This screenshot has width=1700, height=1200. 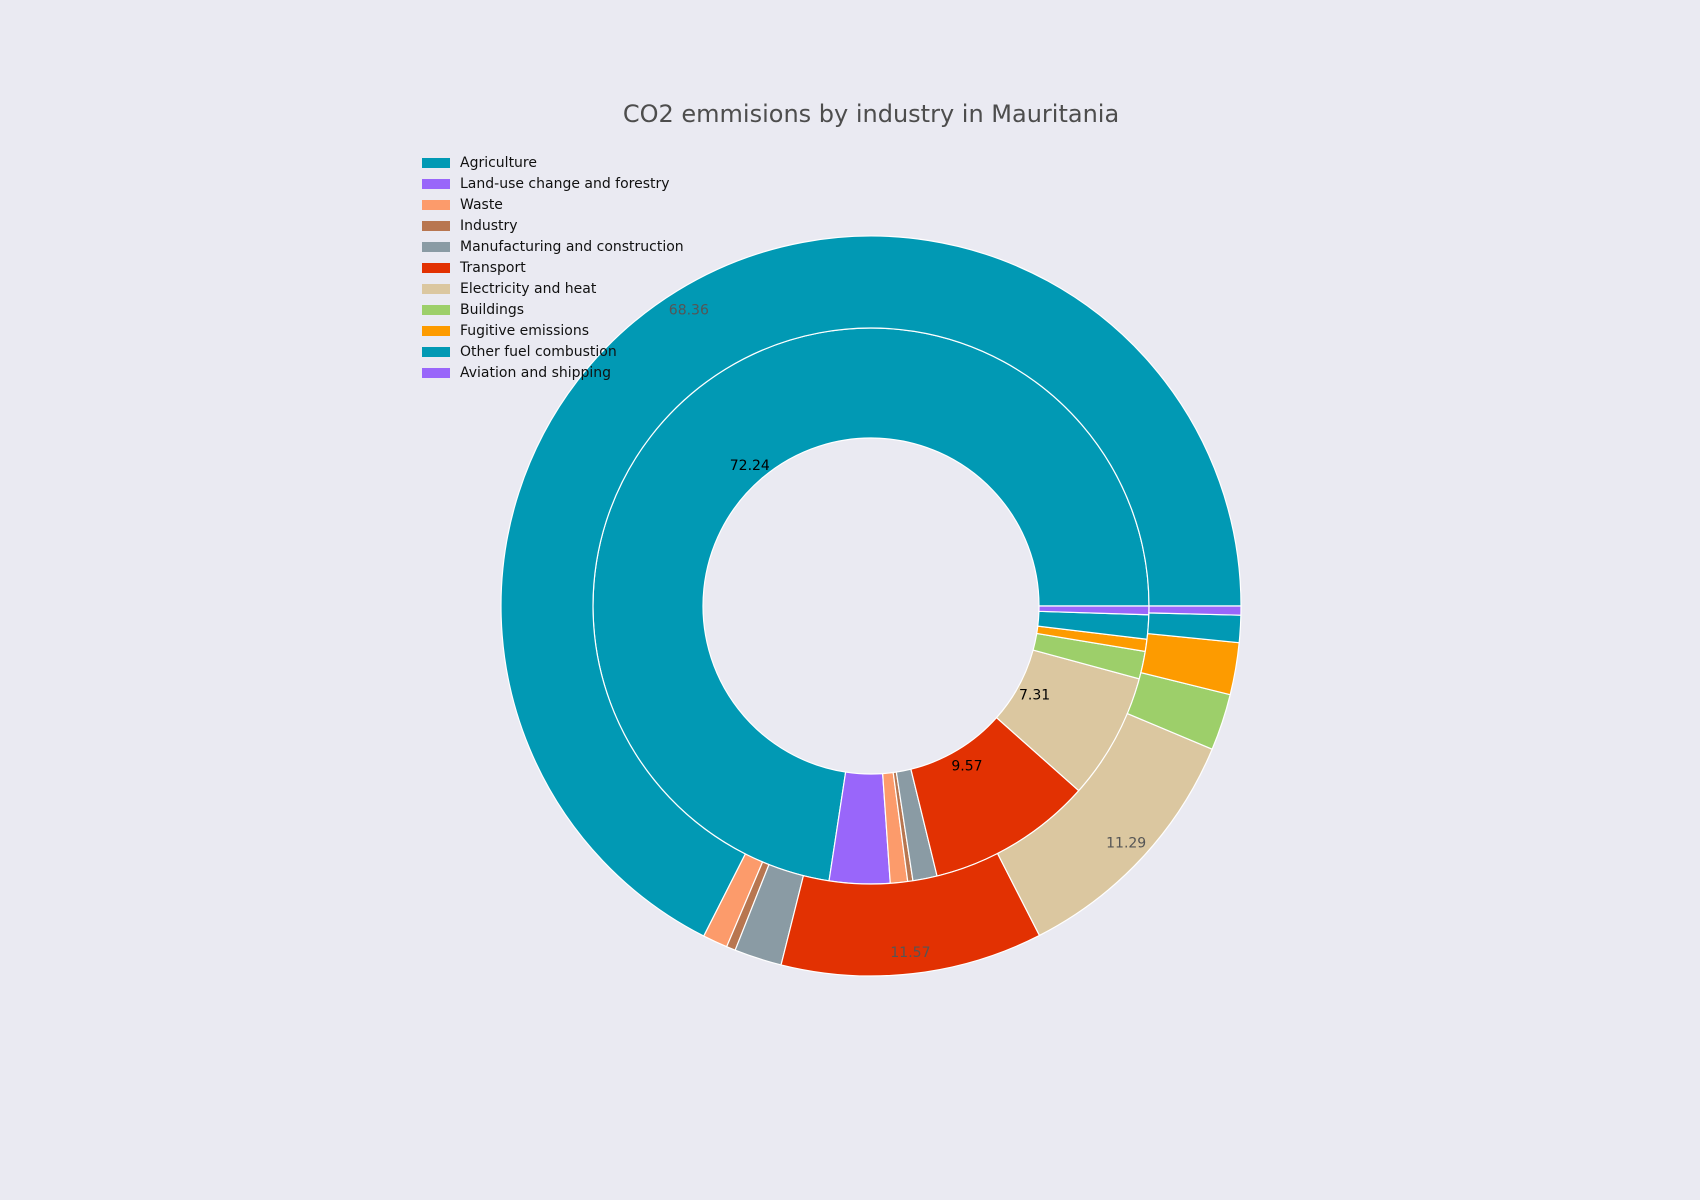 What do you see at coordinates (1126, 844) in the screenshot?
I see `outer-data-label-electricity-and-heat: 11.29` at bounding box center [1126, 844].